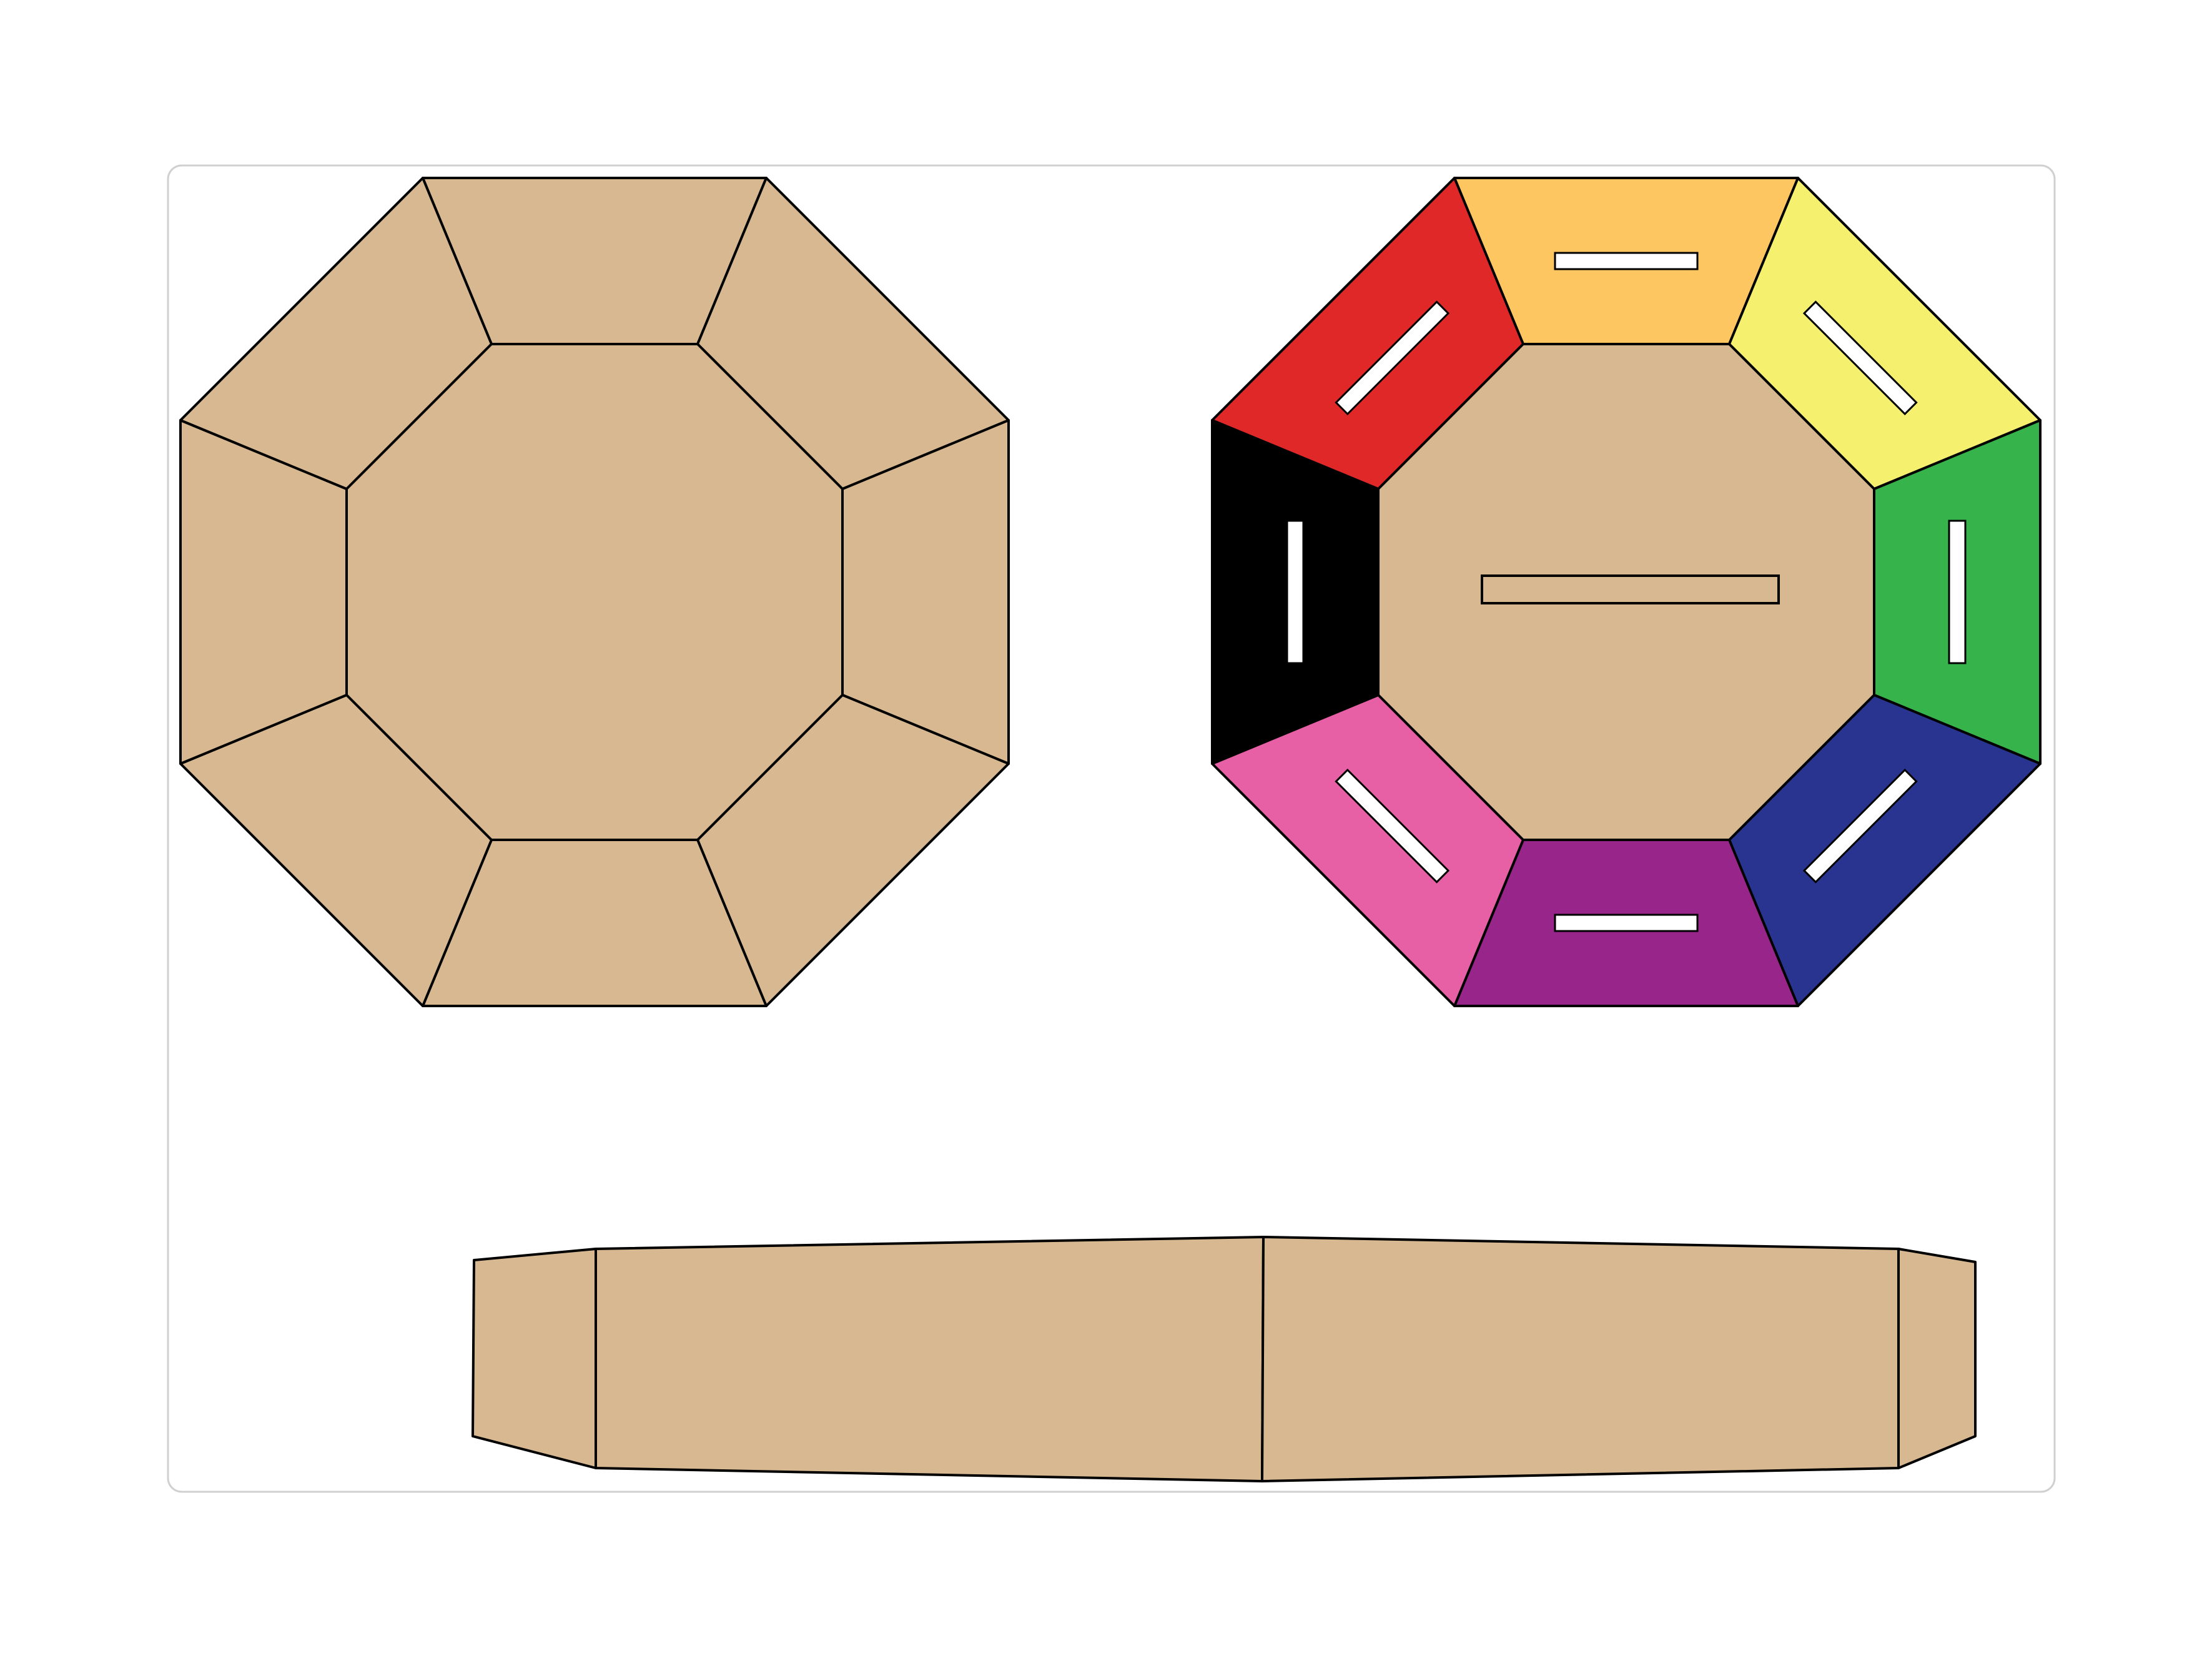  I want to click on slot-black, so click(1295, 592).